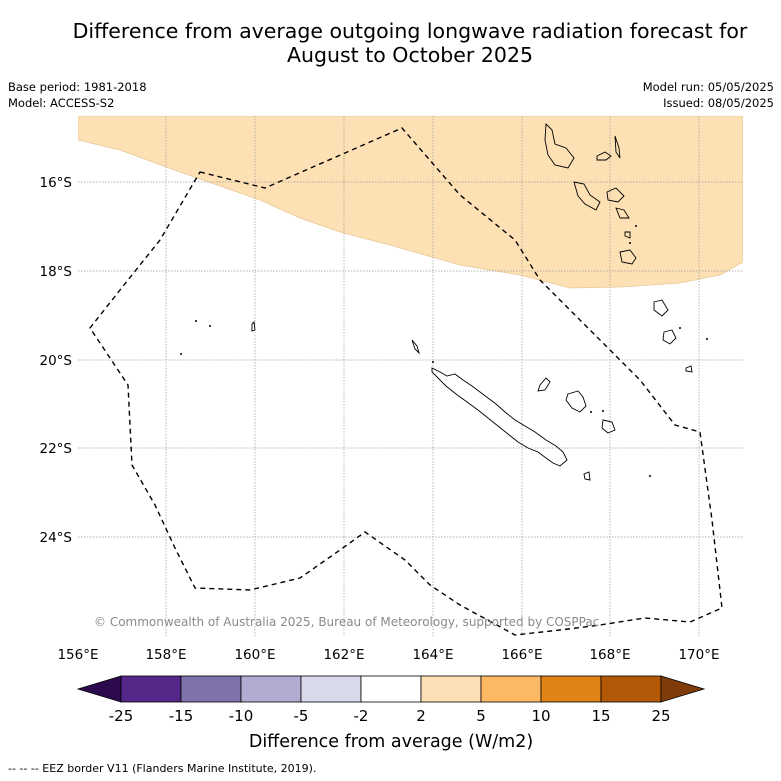 The image size is (781, 781). What do you see at coordinates (121, 716) in the screenshot?
I see `colorbar-tick-label: -25` at bounding box center [121, 716].